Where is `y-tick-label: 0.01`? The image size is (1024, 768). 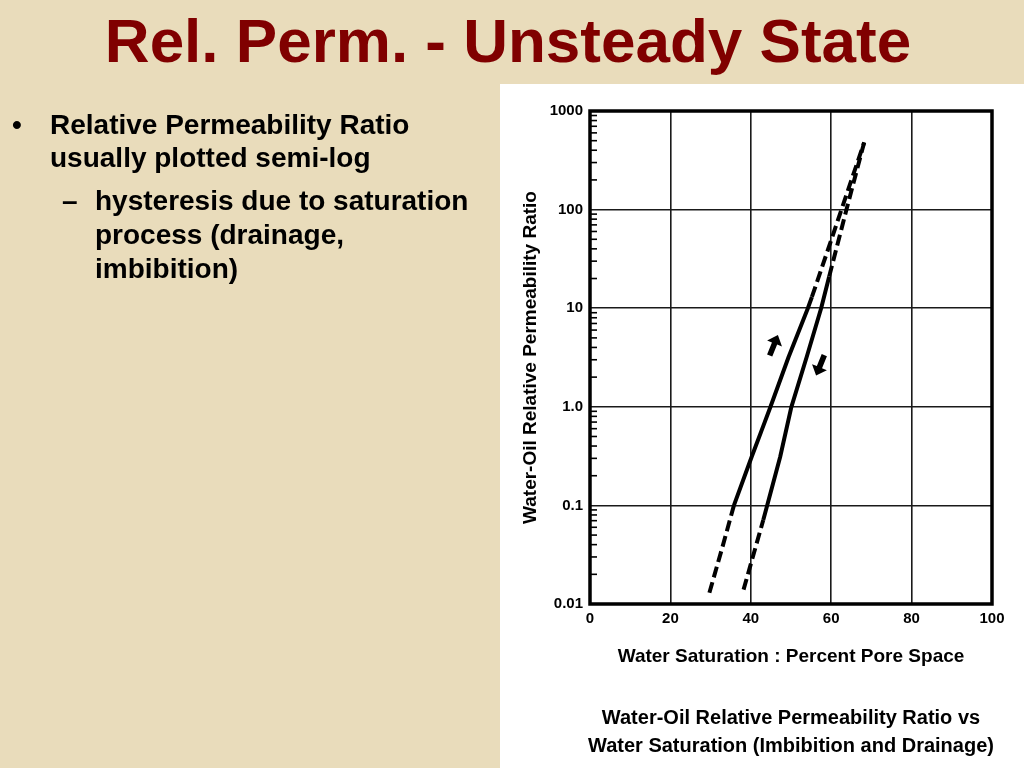 y-tick-label: 0.01 is located at coordinates (568, 603).